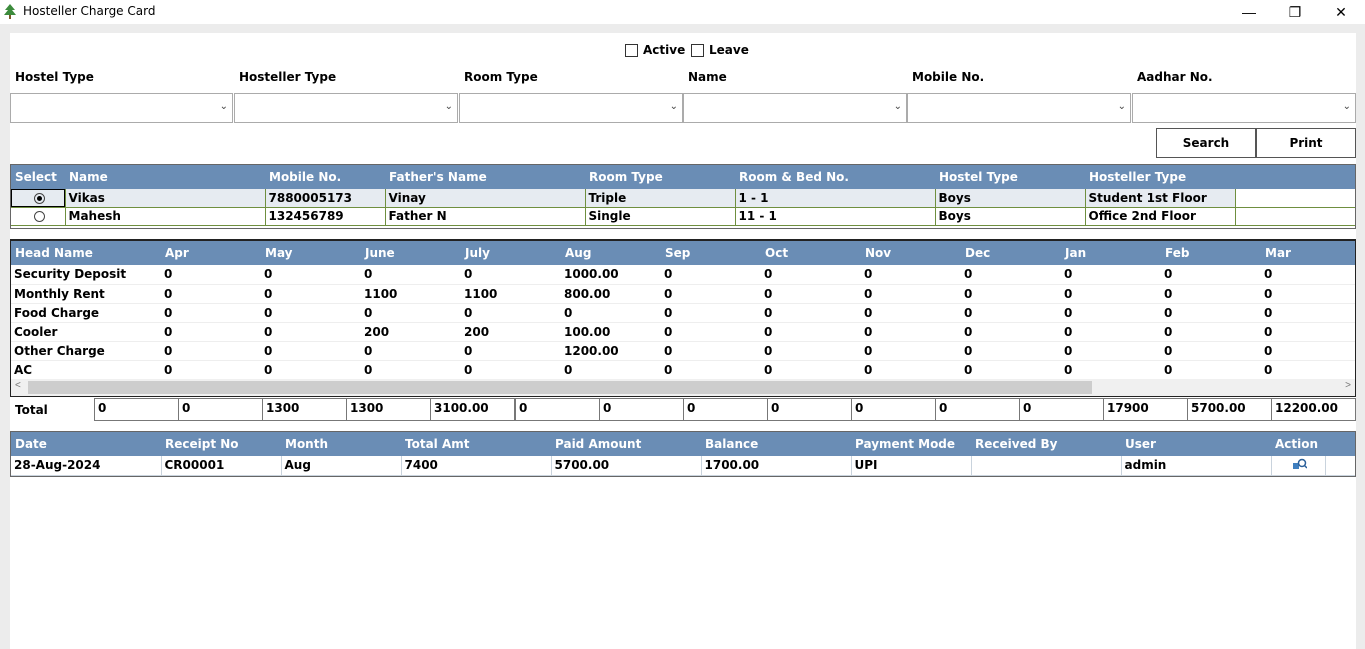 The height and width of the screenshot is (649, 1365). Describe the element at coordinates (631, 50) in the screenshot. I see `active-checkbox-box` at that location.